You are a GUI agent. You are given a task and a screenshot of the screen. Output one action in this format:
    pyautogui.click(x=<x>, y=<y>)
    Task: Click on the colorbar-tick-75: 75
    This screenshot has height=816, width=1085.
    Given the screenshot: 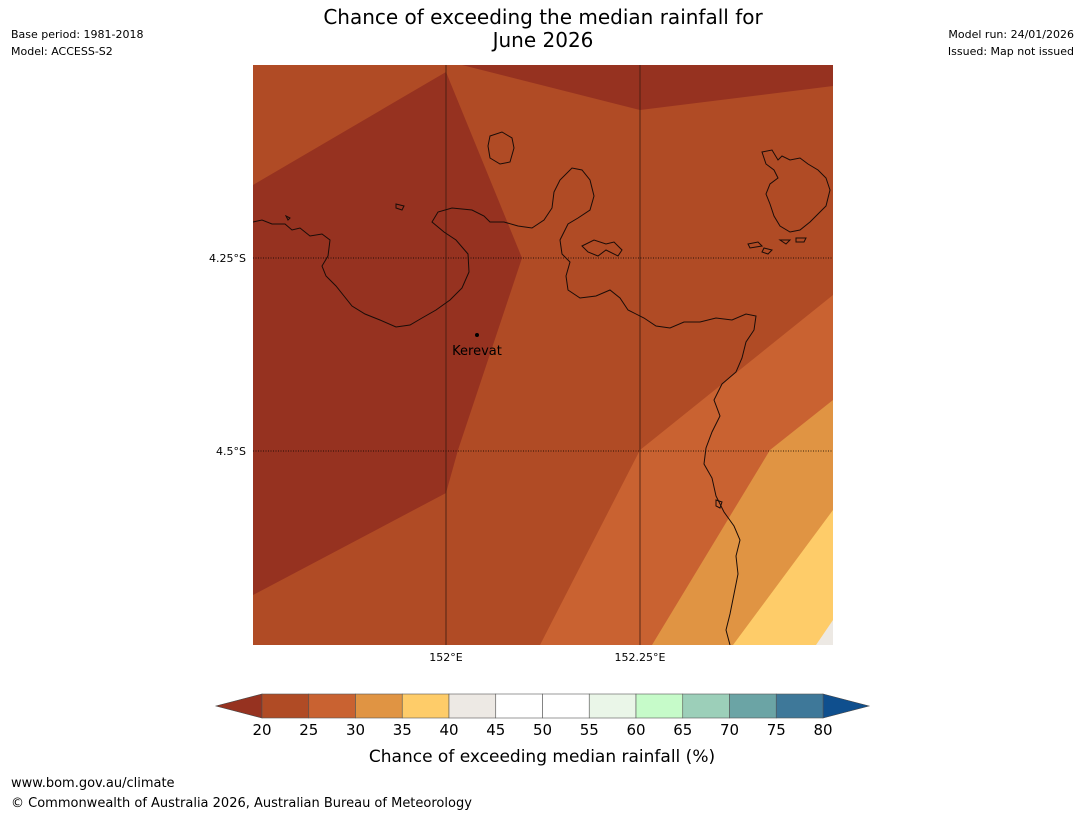 What is the action you would take?
    pyautogui.click(x=776, y=730)
    